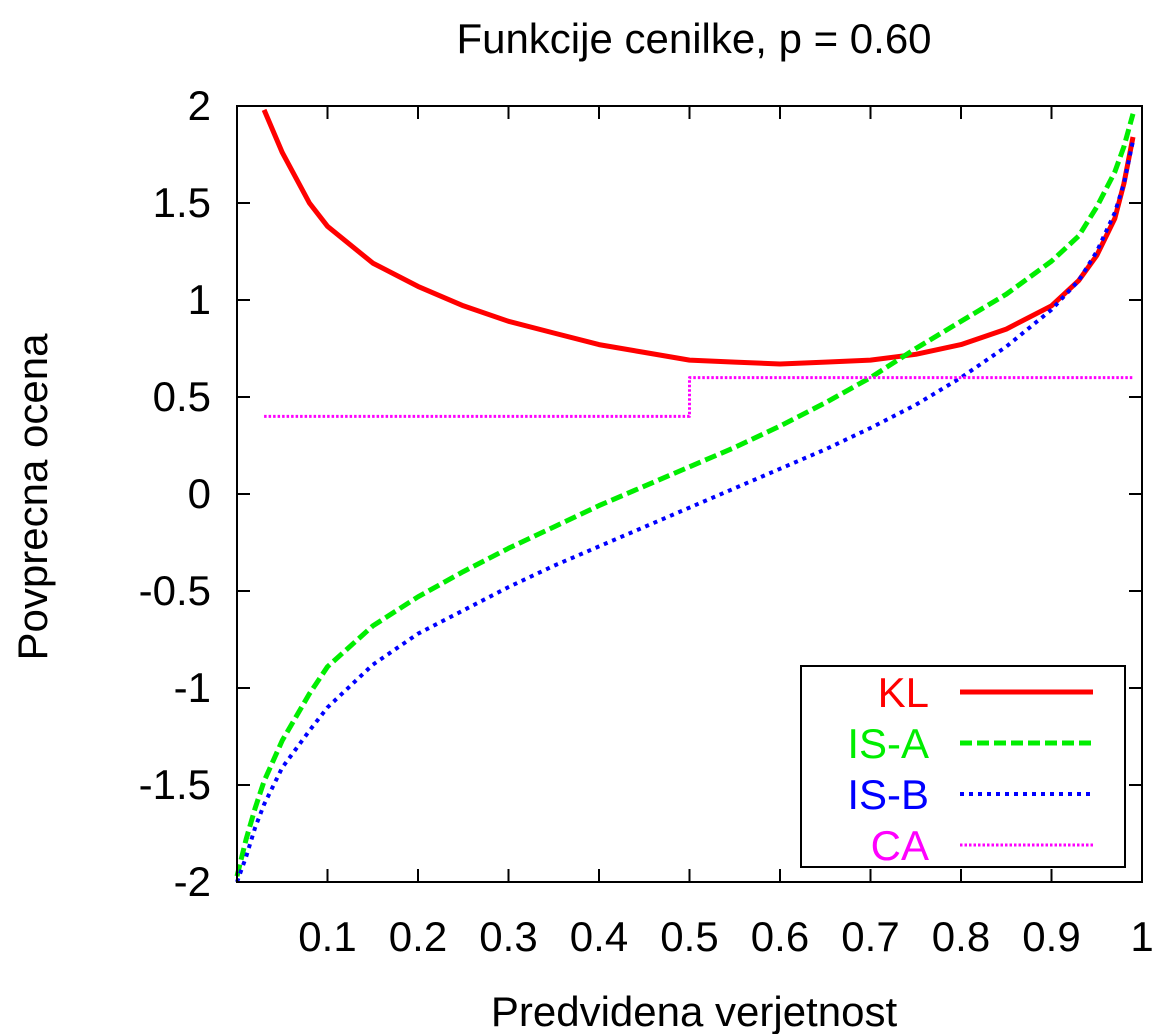 This screenshot has width=1164, height=1034. Describe the element at coordinates (694, 1011) in the screenshot. I see `x-axis-label: Predvidena verjetnost` at that location.